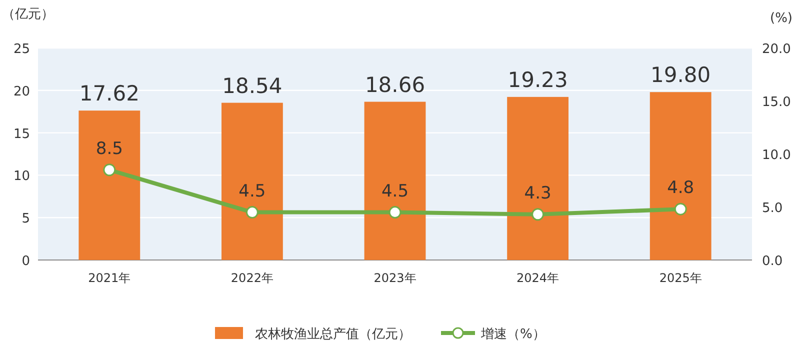 The width and height of the screenshot is (804, 348). Describe the element at coordinates (28, 14) in the screenshot. I see `y-axis-title: （亿元）` at that location.